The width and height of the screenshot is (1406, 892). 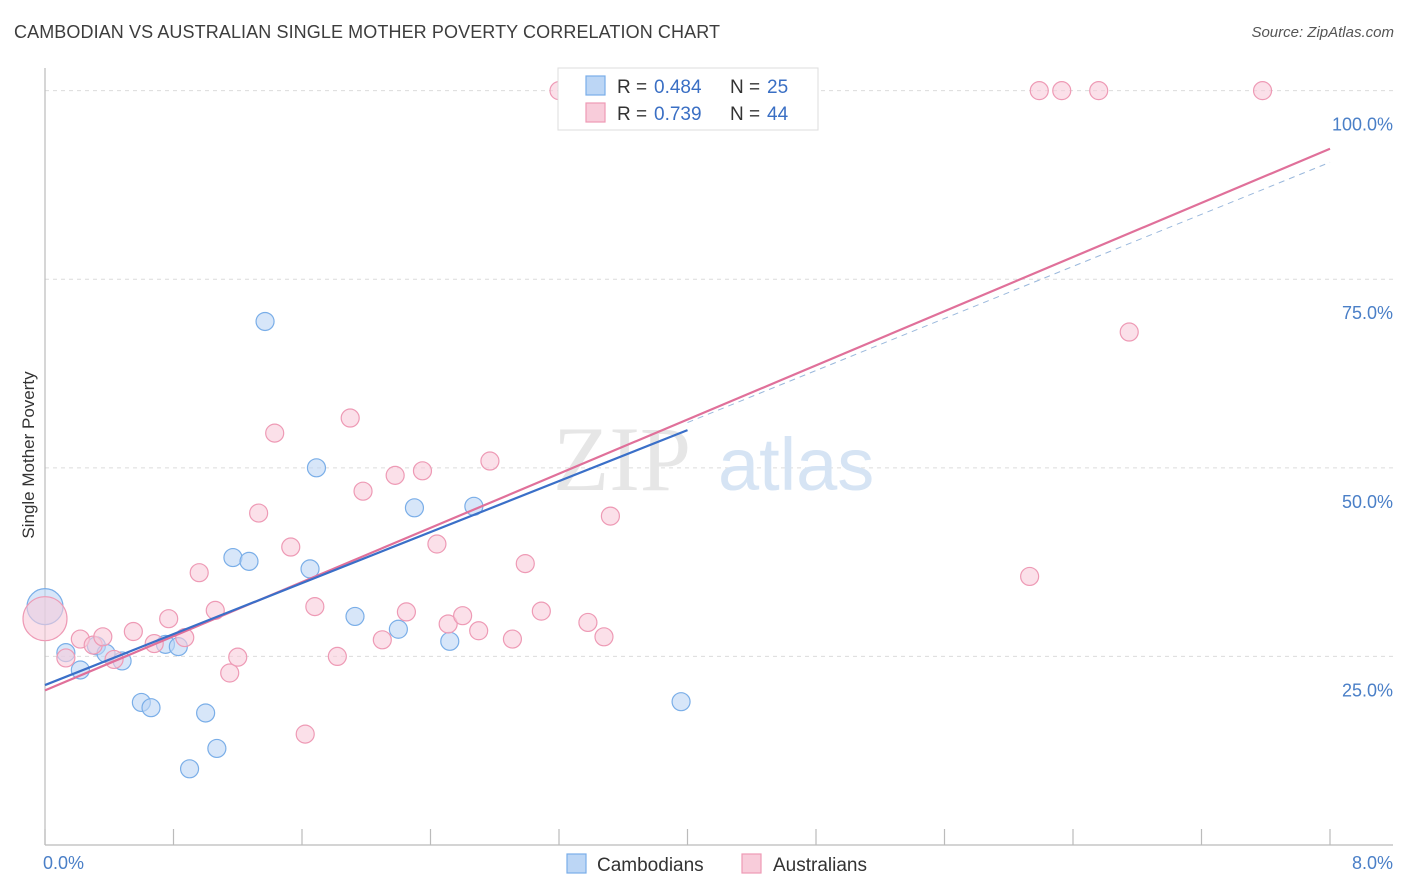 What do you see at coordinates (63, 863) in the screenshot?
I see `x-tick-label-min: 0.0%` at bounding box center [63, 863].